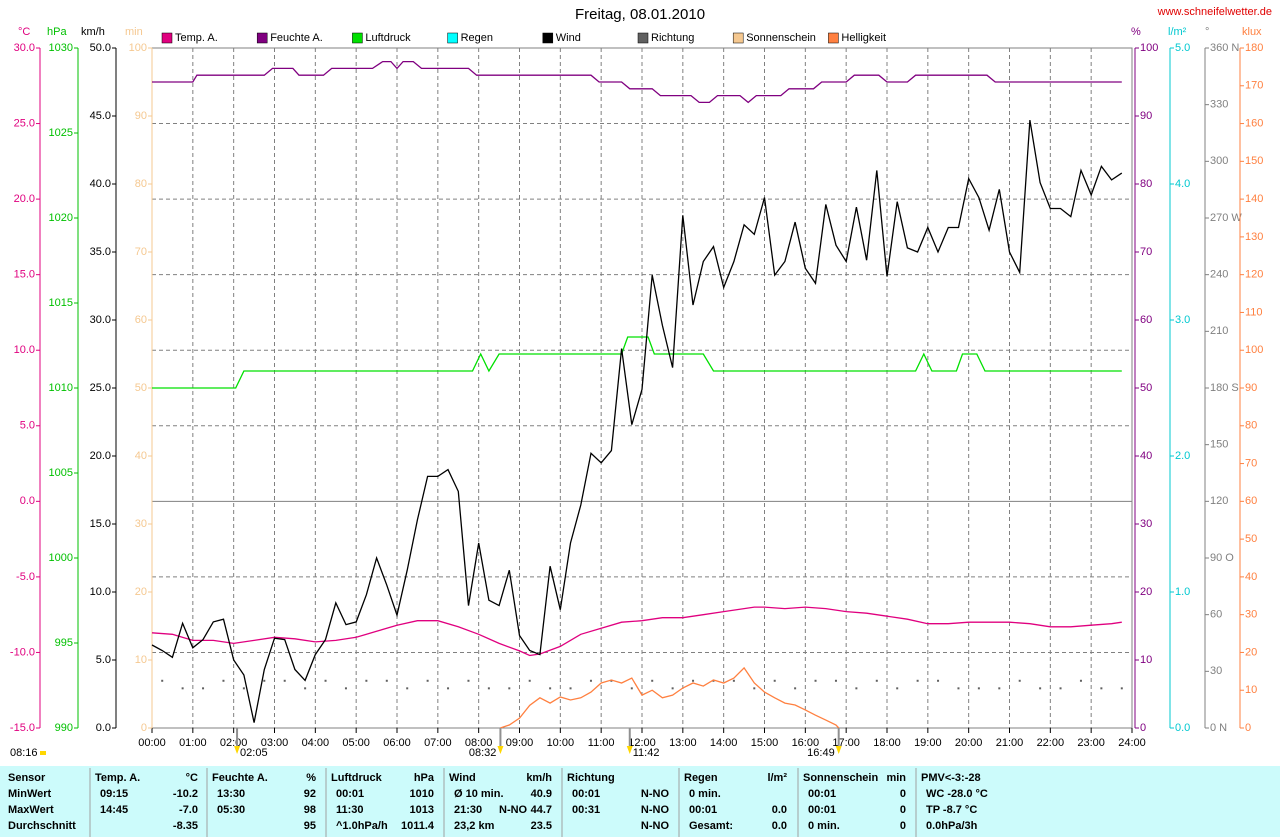 The width and height of the screenshot is (1280, 837). I want to click on annotation: 11:42, so click(646, 753).